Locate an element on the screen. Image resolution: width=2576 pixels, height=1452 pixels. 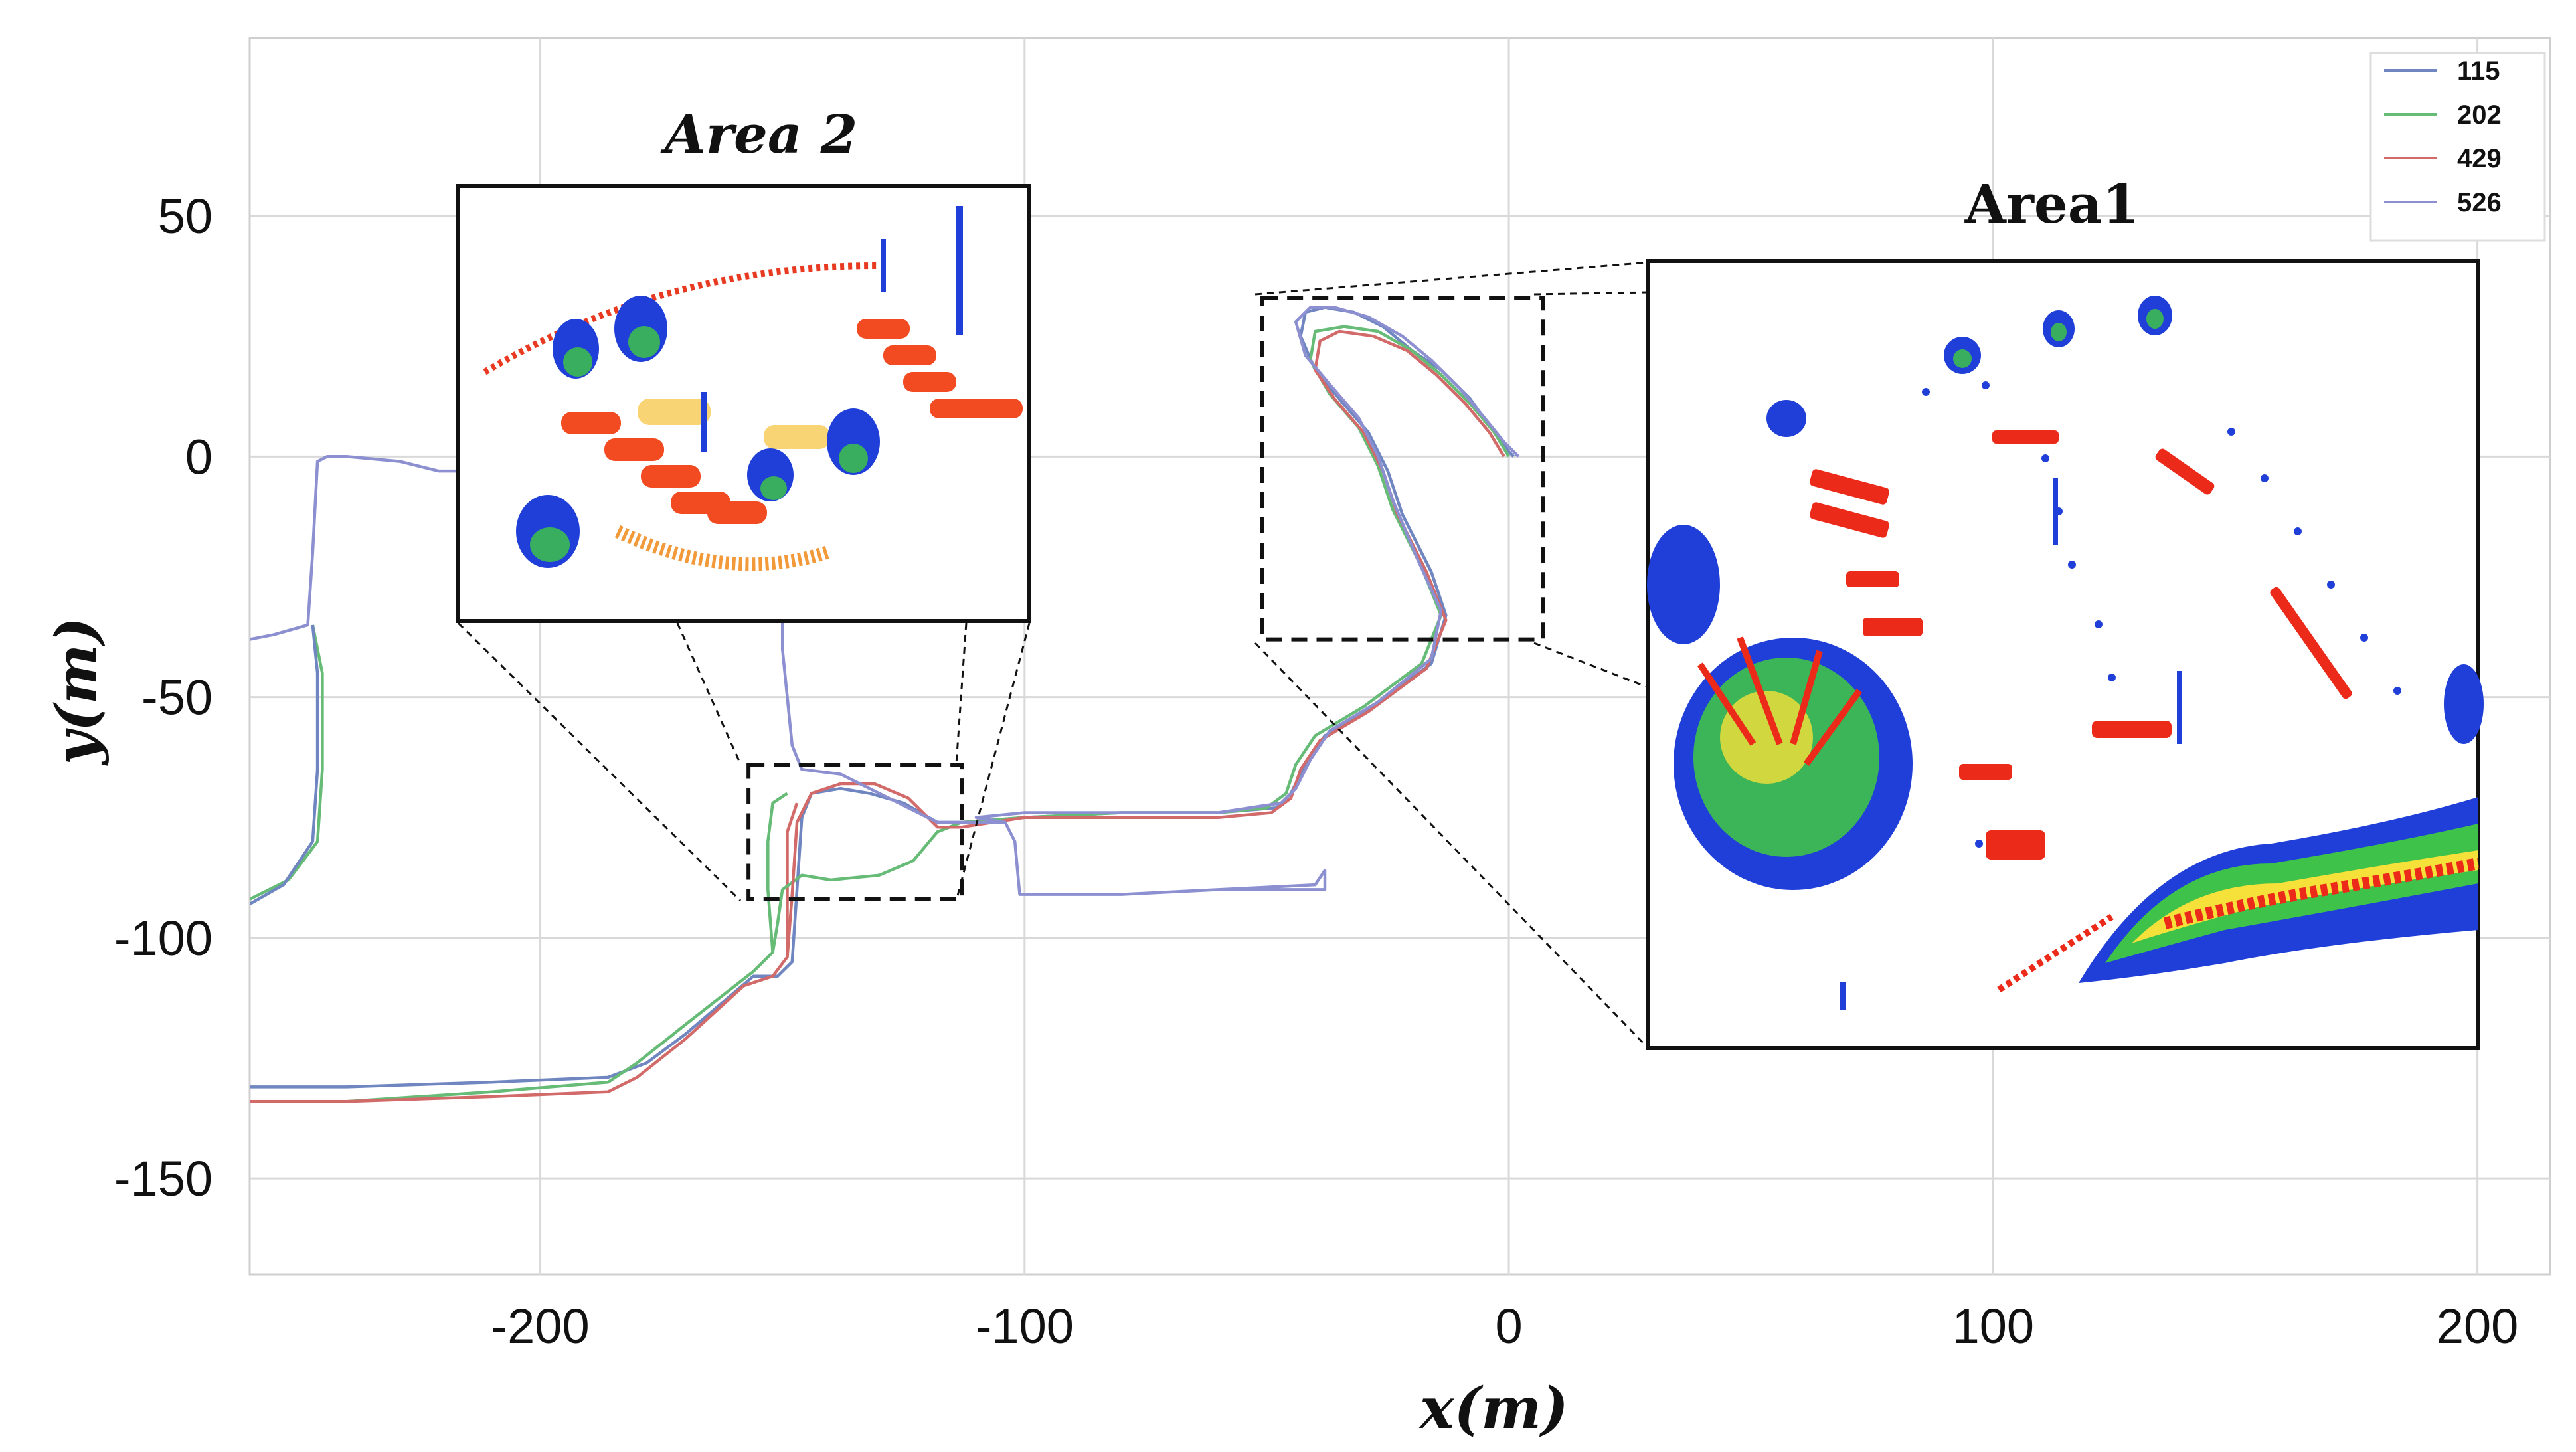
area1-title: Area1 is located at coordinates (2052, 204).